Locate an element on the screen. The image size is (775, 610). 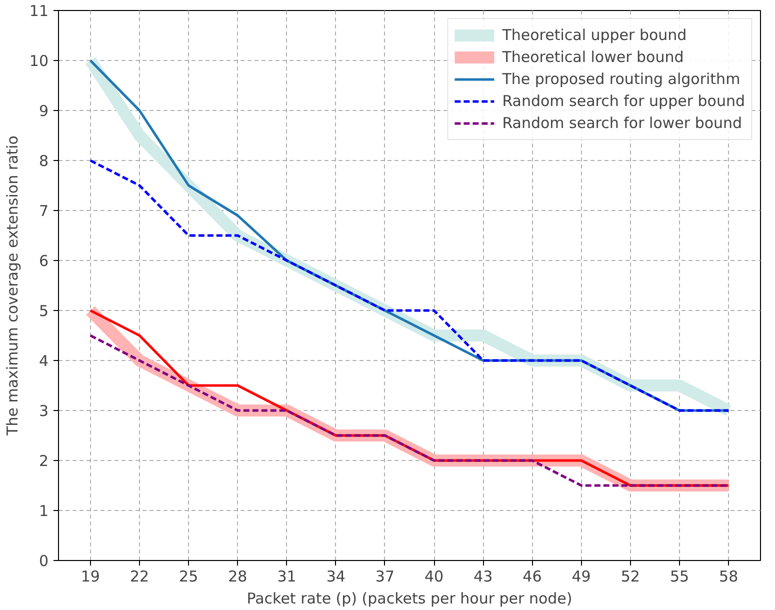
y-axis-title: The maximum coverage extension ratio is located at coordinates (12, 286).